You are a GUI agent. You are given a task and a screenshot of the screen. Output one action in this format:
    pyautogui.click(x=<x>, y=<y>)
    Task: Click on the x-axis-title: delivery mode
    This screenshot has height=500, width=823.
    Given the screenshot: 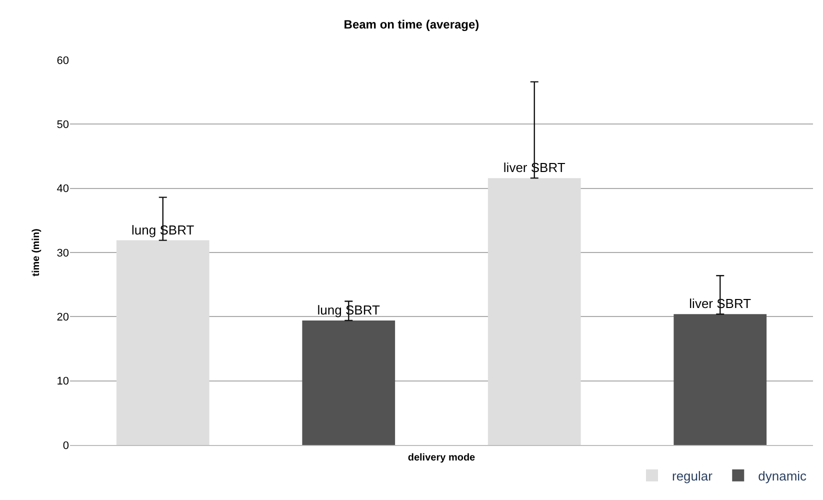 What is the action you would take?
    pyautogui.click(x=442, y=458)
    